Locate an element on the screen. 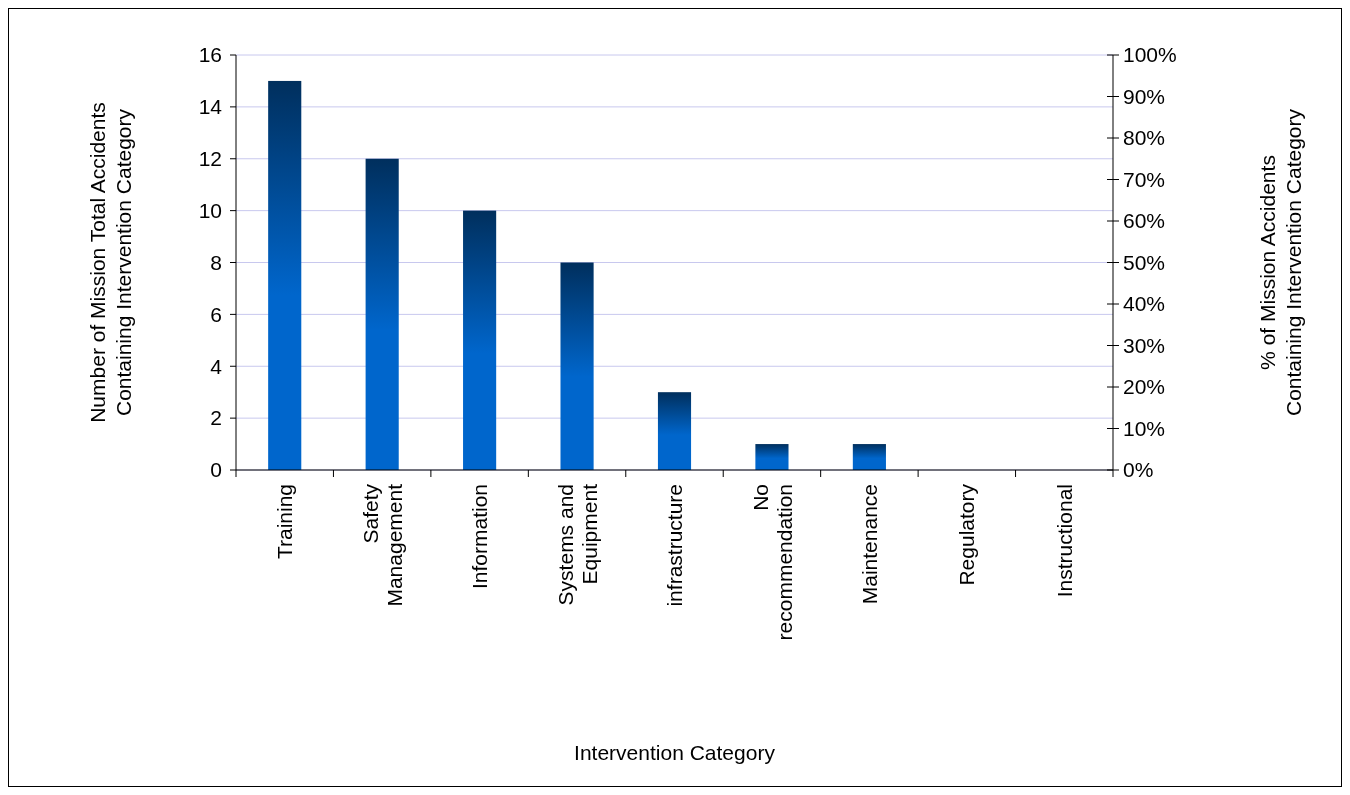 The image size is (1350, 795). y-tick-label: 2 is located at coordinates (216, 418).